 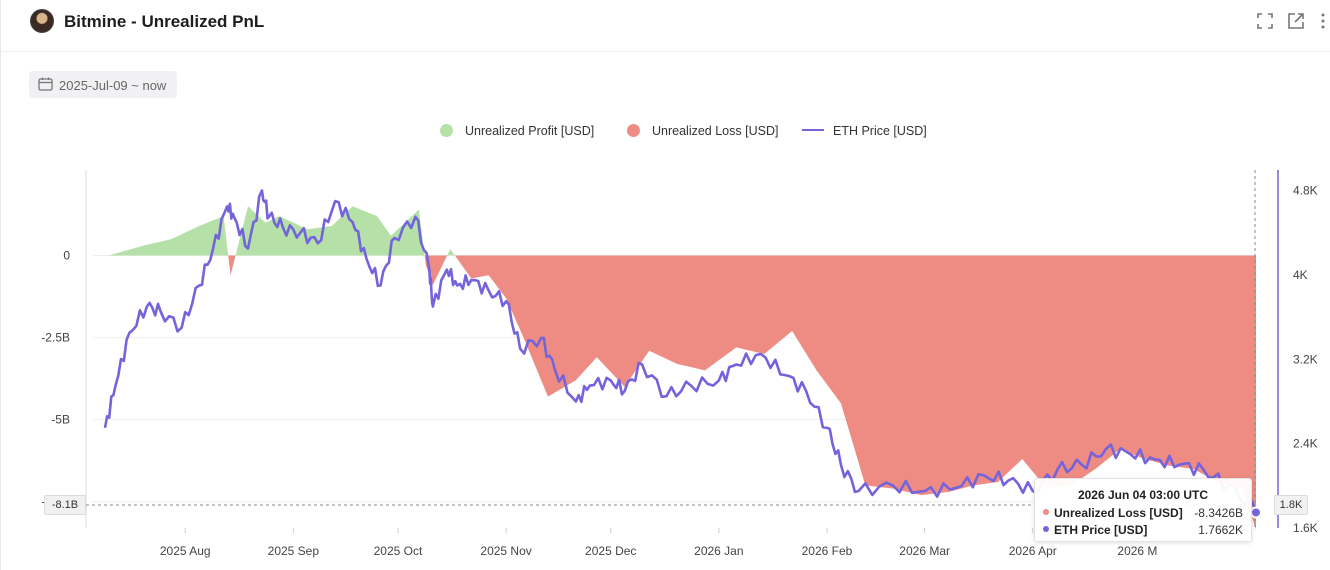 What do you see at coordinates (66, 256) in the screenshot?
I see `left-tick-label: 0` at bounding box center [66, 256].